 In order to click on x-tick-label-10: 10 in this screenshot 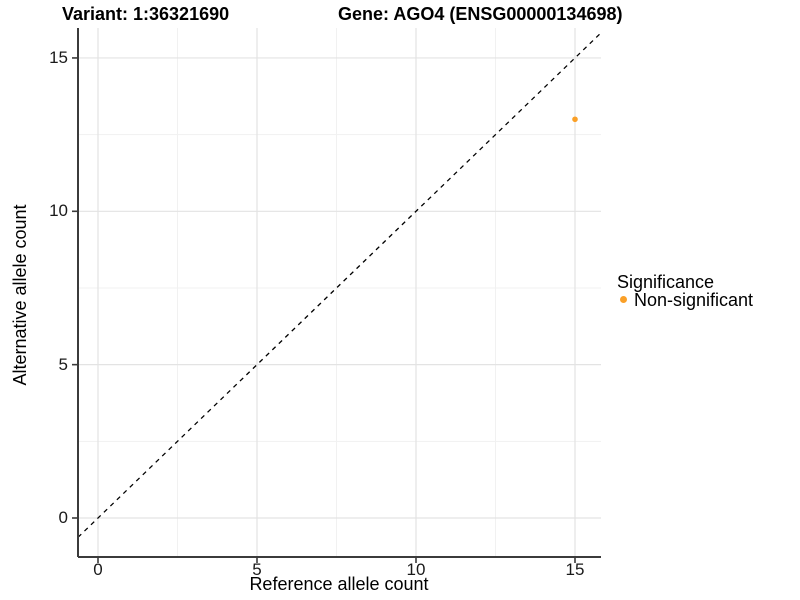, I will do `click(416, 569)`.